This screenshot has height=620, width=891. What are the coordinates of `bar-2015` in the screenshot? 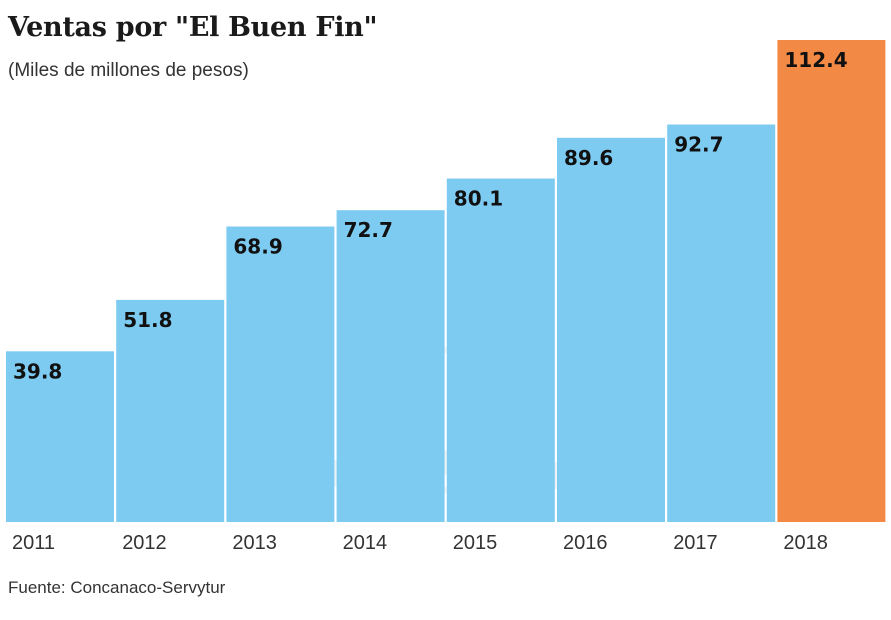 It's located at (500, 350).